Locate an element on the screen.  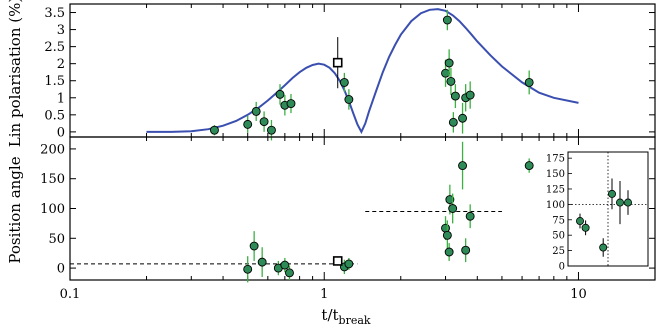
inset-y-tick-label: 25 is located at coordinates (558, 251).